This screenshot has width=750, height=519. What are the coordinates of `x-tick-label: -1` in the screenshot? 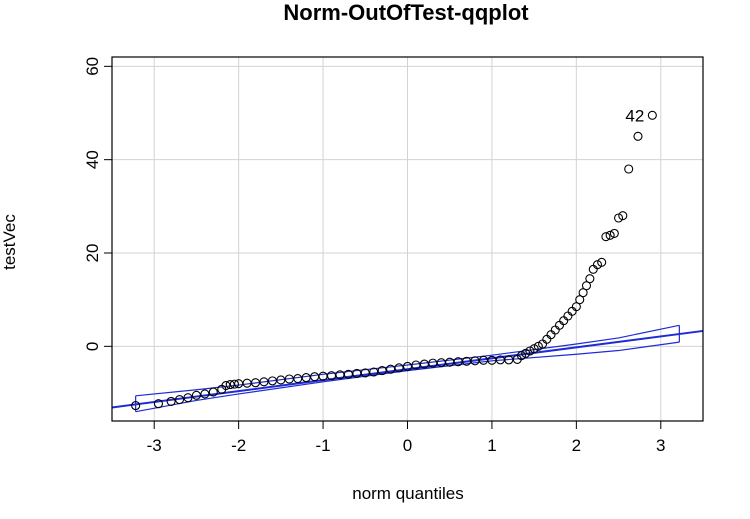 It's located at (323, 445).